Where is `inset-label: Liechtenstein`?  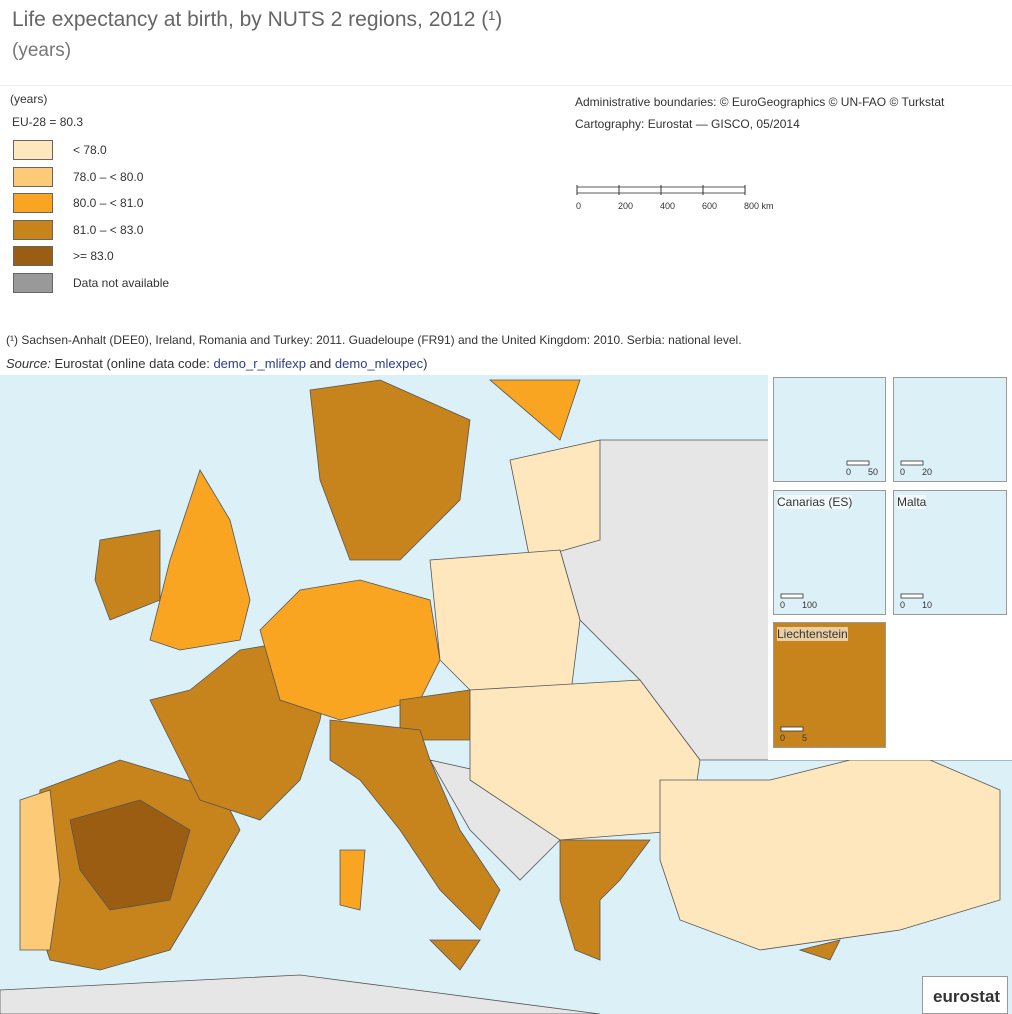
inset-label: Liechtenstein is located at coordinates (812, 634).